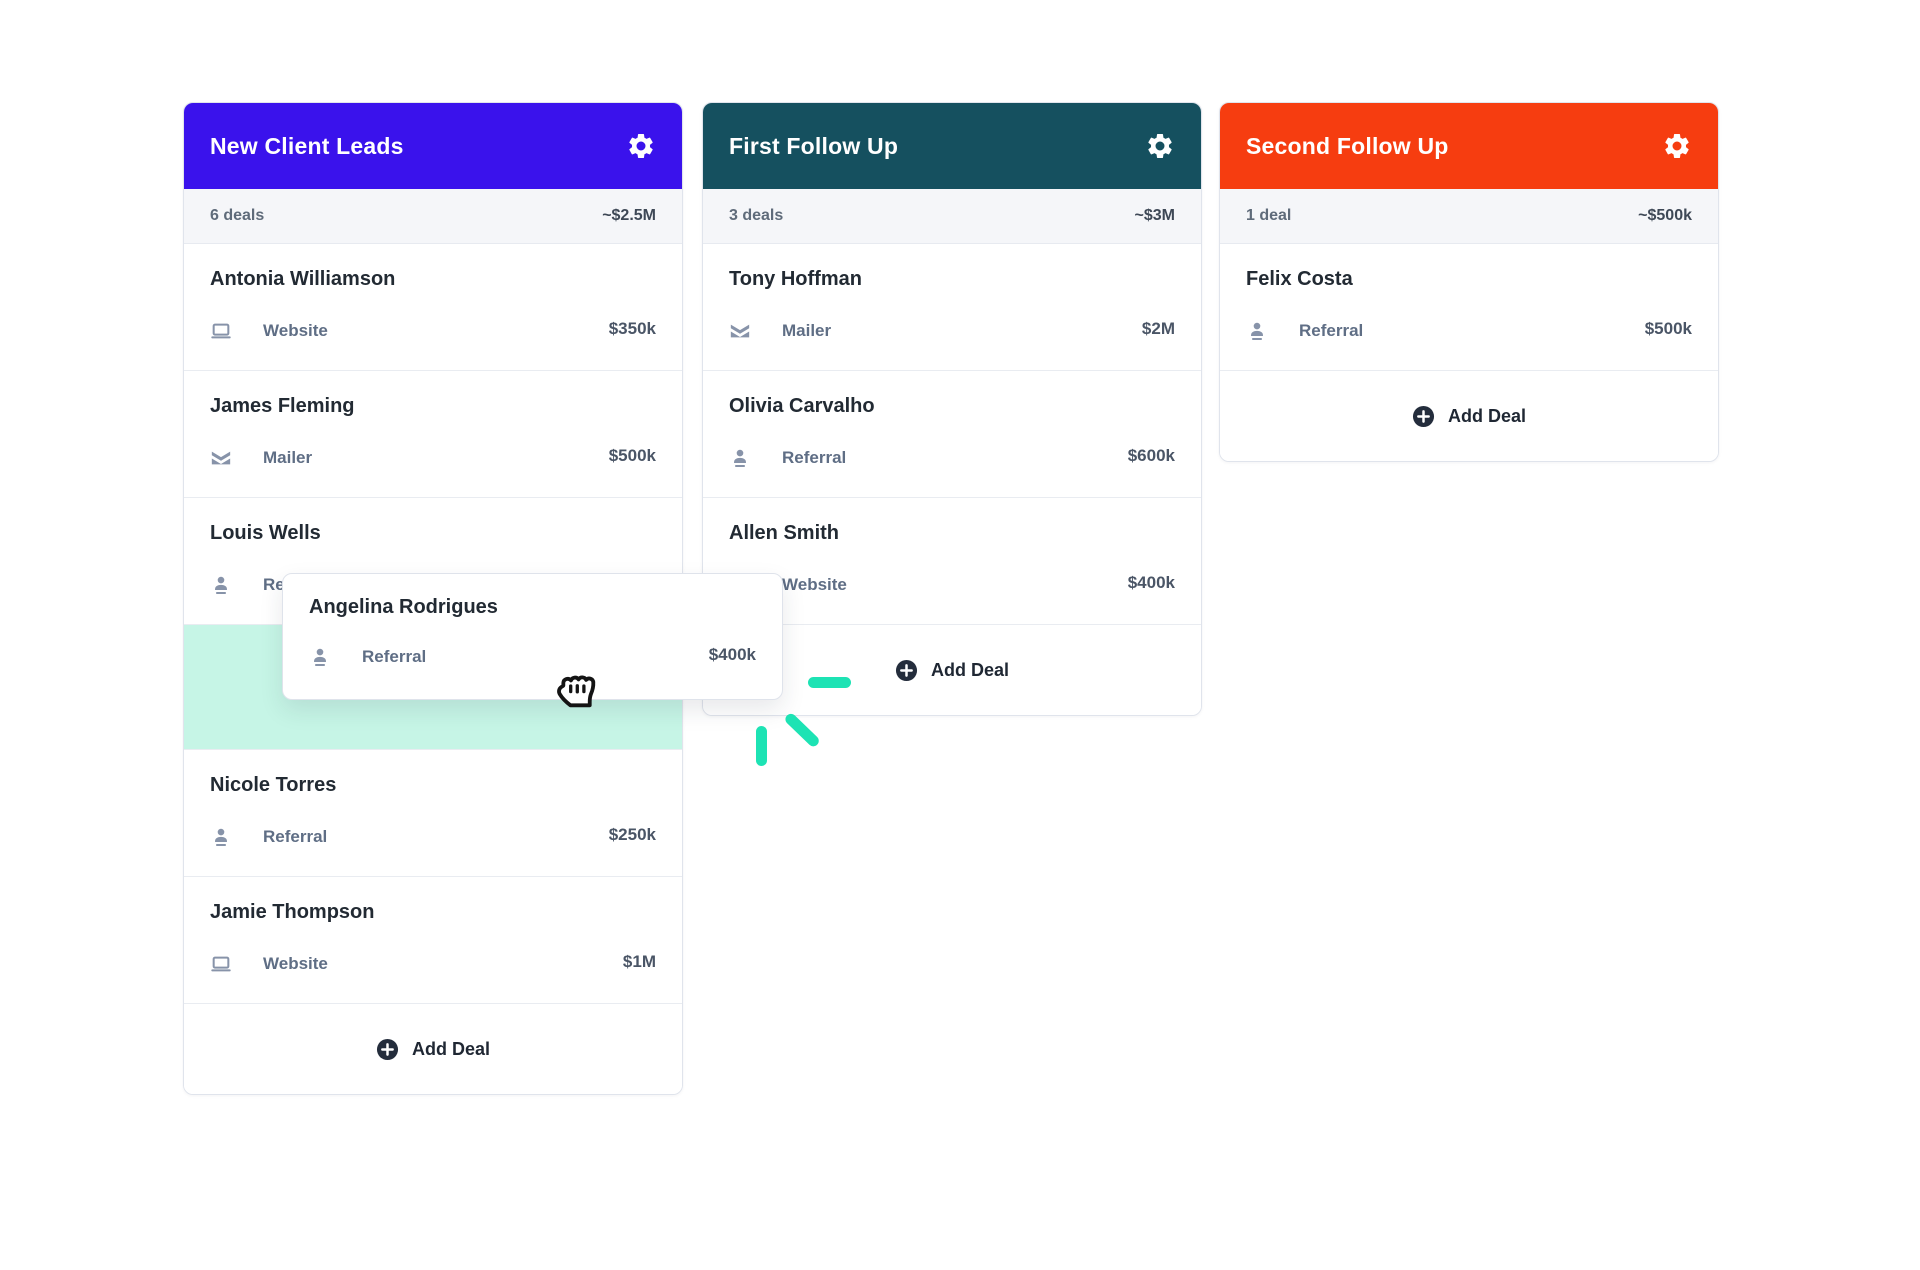 Image resolution: width=1920 pixels, height=1270 pixels. What do you see at coordinates (433, 434) in the screenshot?
I see `deal-card-james-fleming: James Fleming Mailer $500k` at bounding box center [433, 434].